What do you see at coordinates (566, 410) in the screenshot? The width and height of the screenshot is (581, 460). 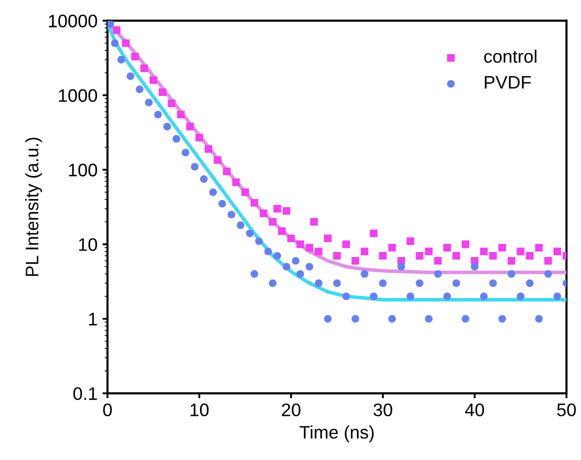 I see `x-tick-label: 50` at bounding box center [566, 410].